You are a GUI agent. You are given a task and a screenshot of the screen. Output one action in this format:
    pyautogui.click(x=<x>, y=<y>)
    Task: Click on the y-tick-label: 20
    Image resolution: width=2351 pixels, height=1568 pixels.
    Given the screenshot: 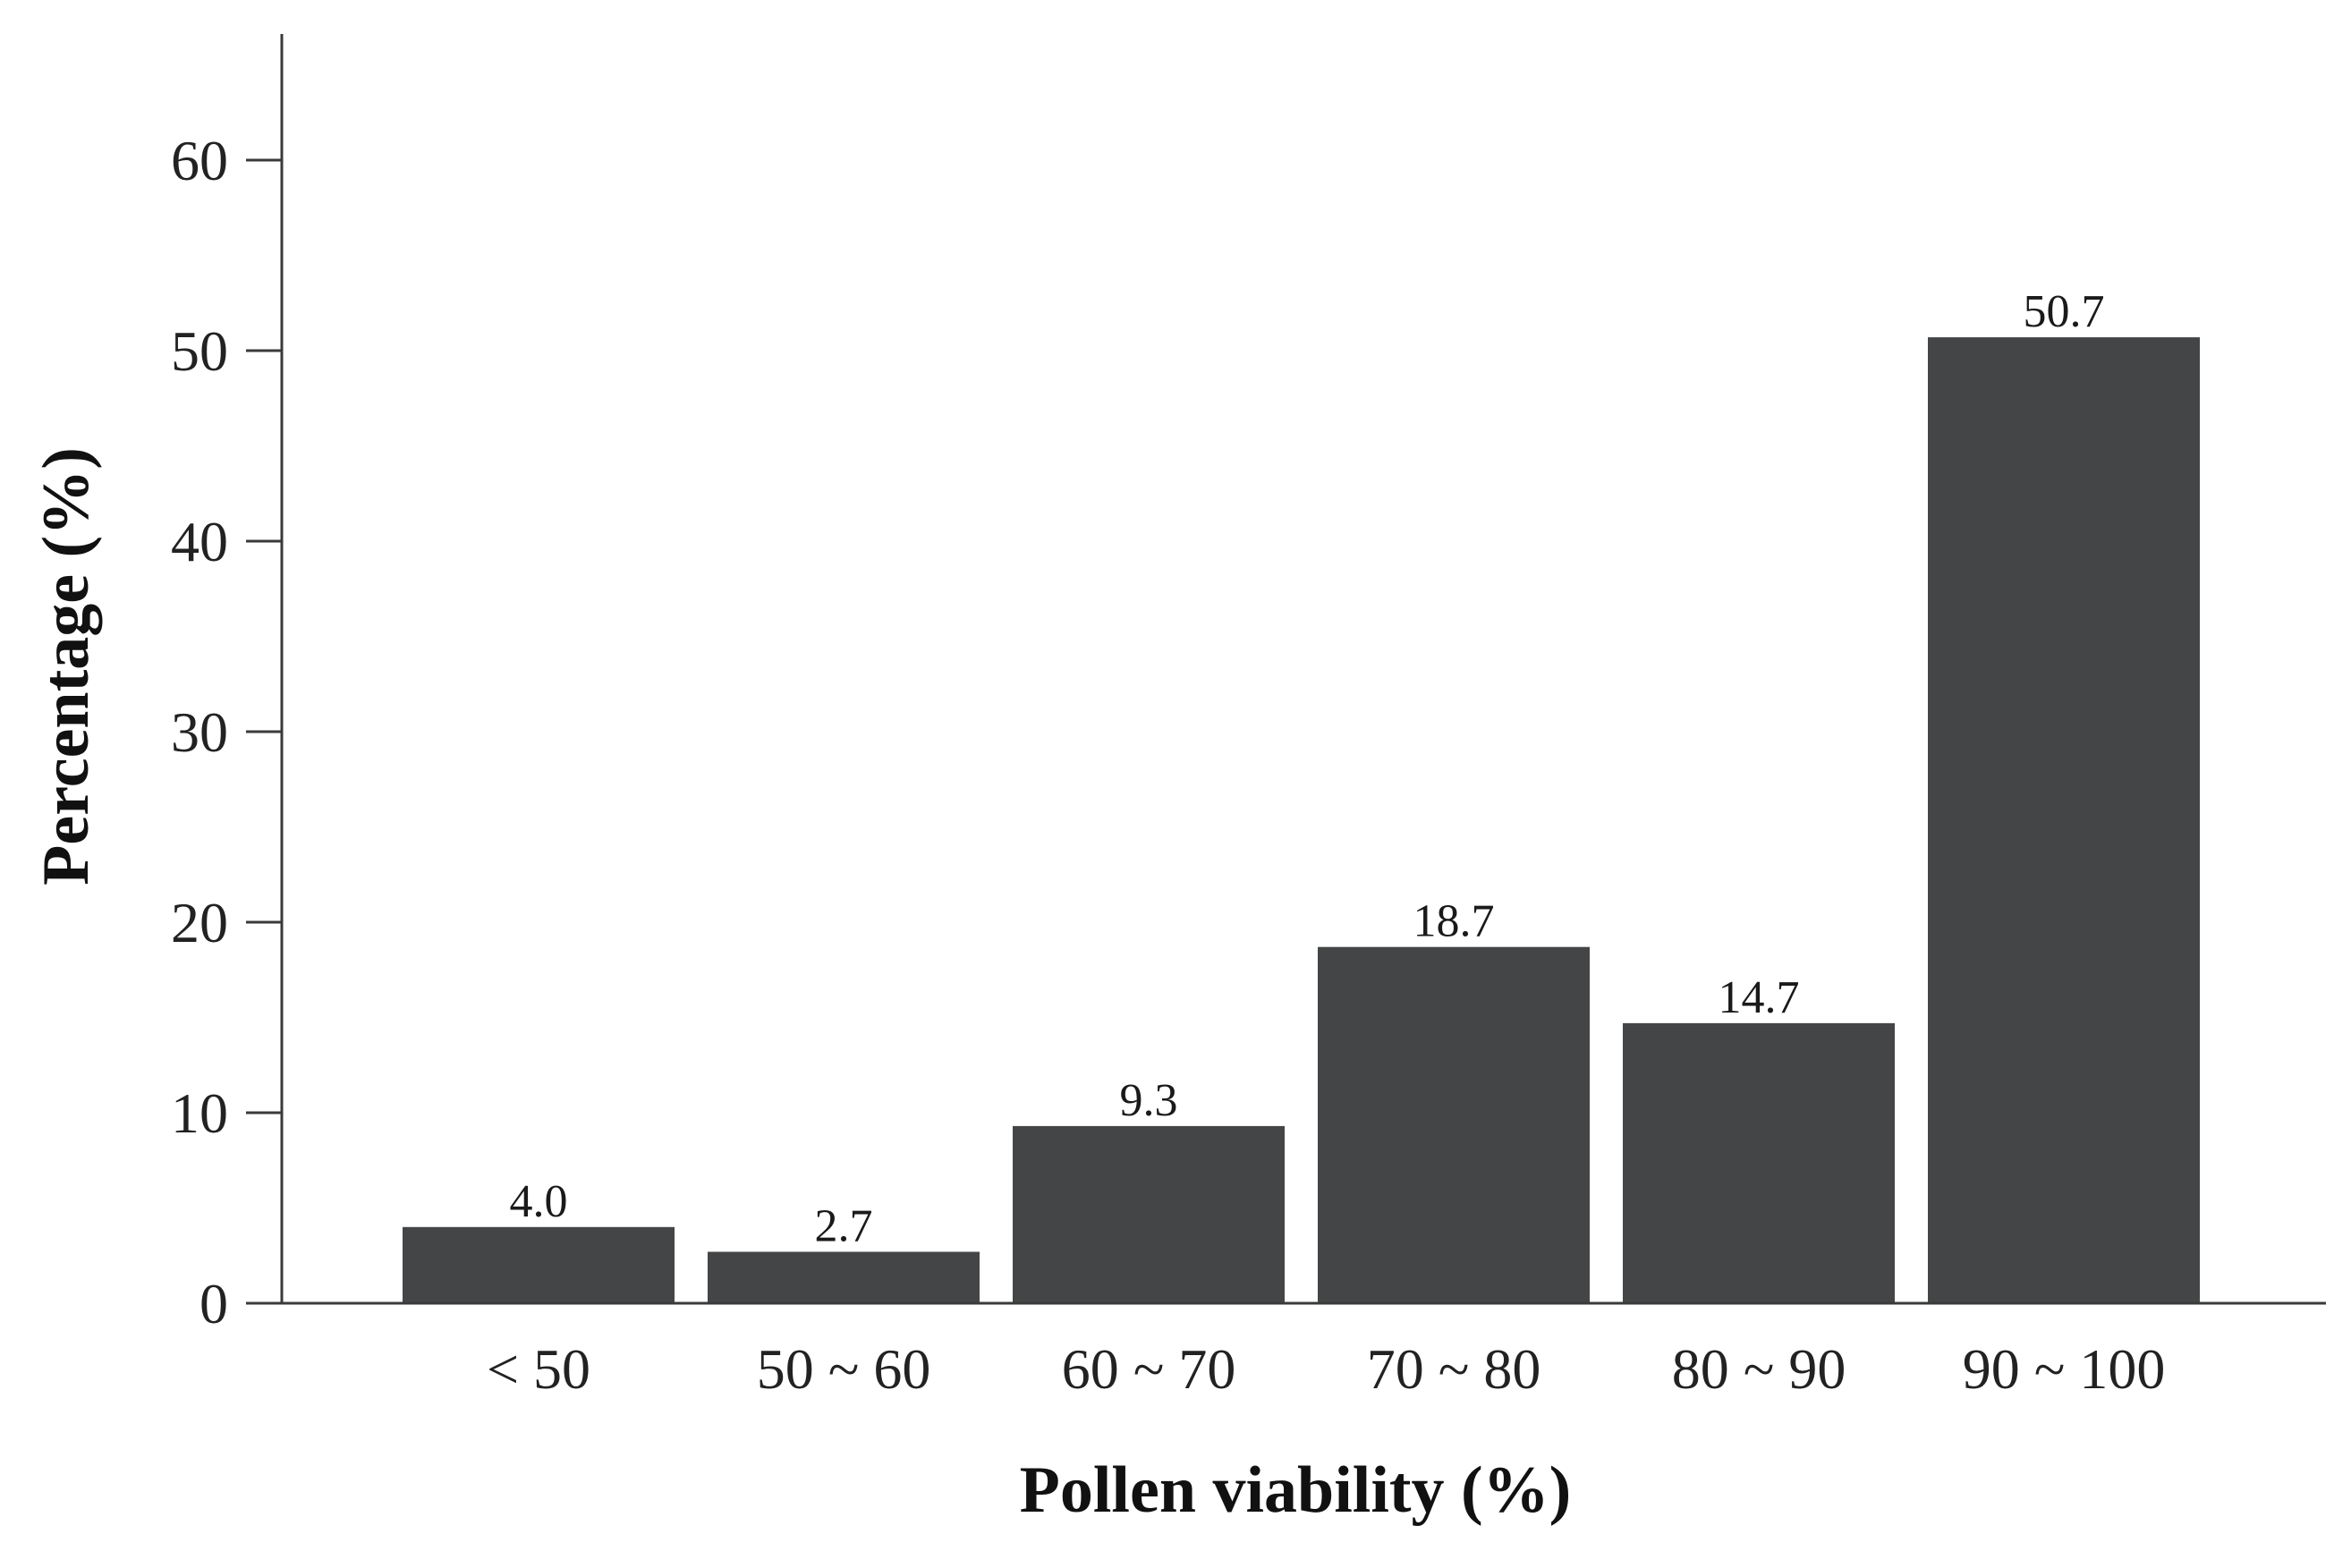 What is the action you would take?
    pyautogui.click(x=200, y=923)
    